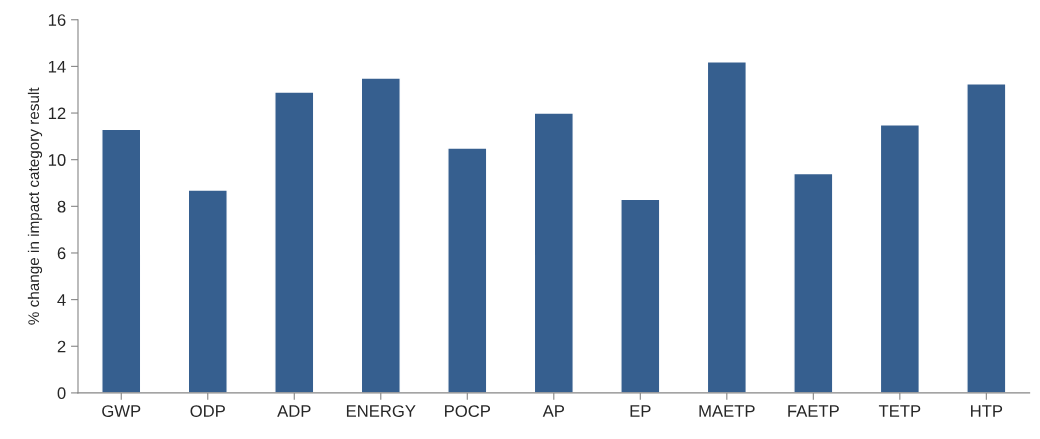  What do you see at coordinates (61, 346) in the screenshot?
I see `y-tick-label: 2` at bounding box center [61, 346].